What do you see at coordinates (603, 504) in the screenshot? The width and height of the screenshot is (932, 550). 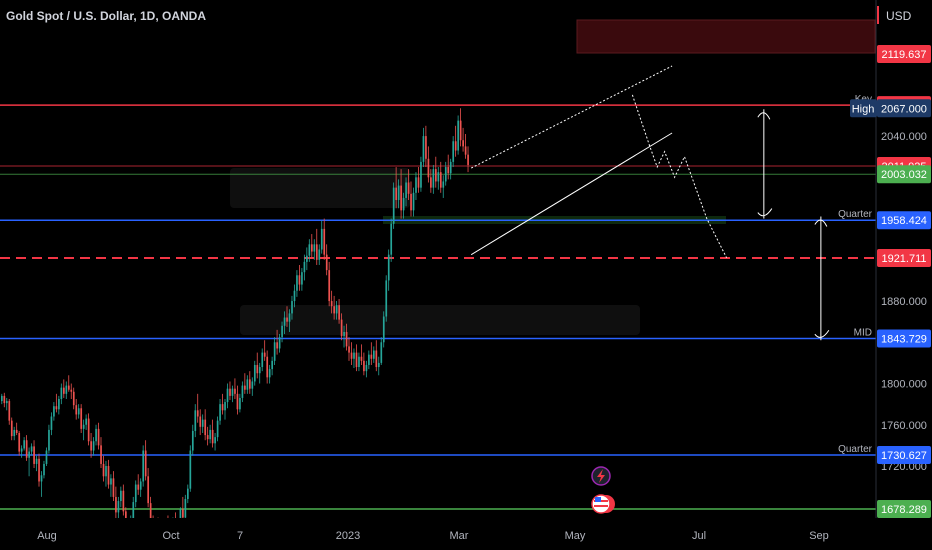 I see `us-flag-icon` at bounding box center [603, 504].